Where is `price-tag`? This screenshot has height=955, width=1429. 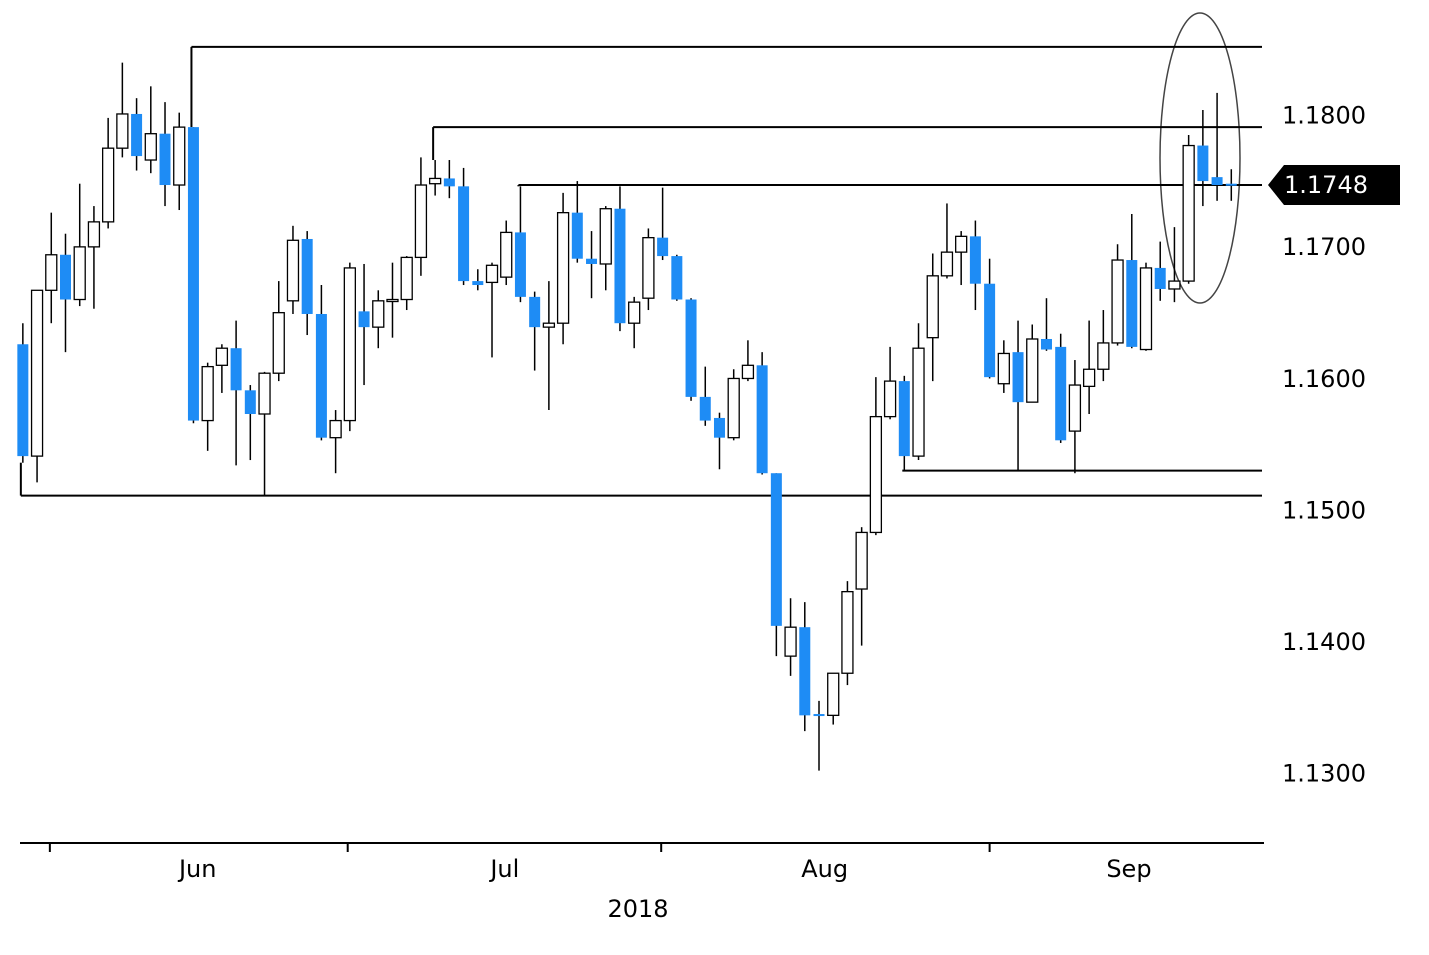
price-tag is located at coordinates (1334, 185).